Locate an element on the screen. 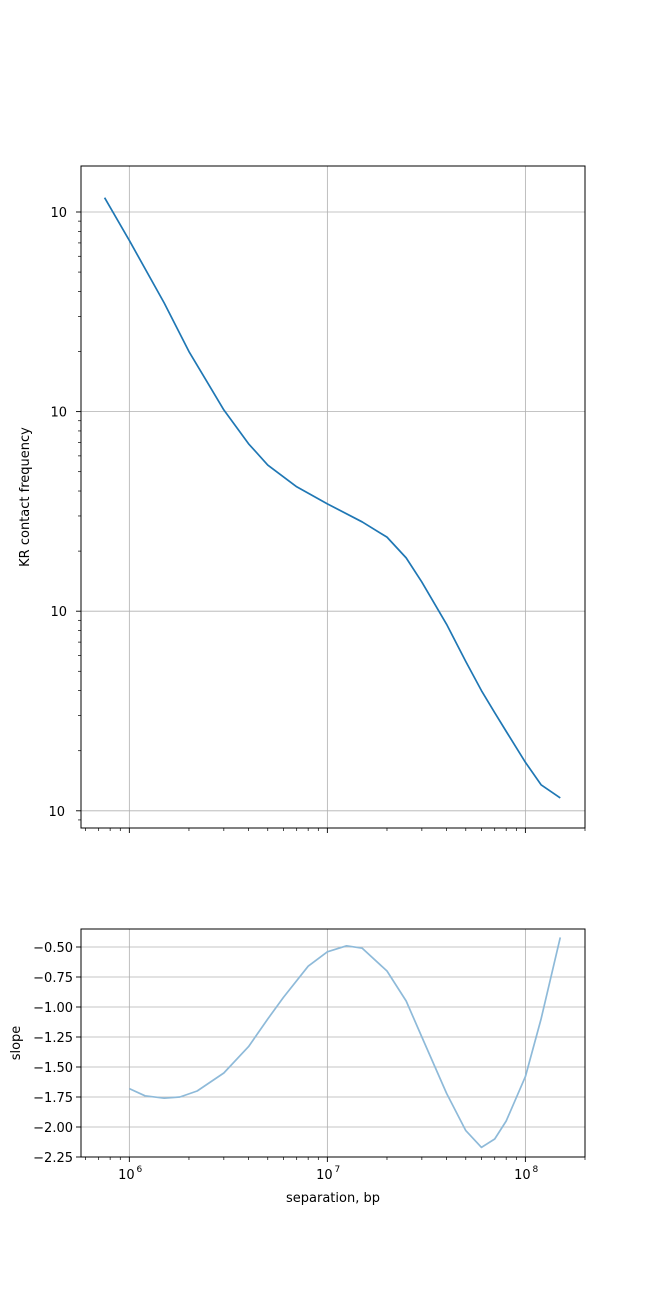 The height and width of the screenshot is (1300, 650). bottom-x-tick-exponent: 8 is located at coordinates (536, 1170).